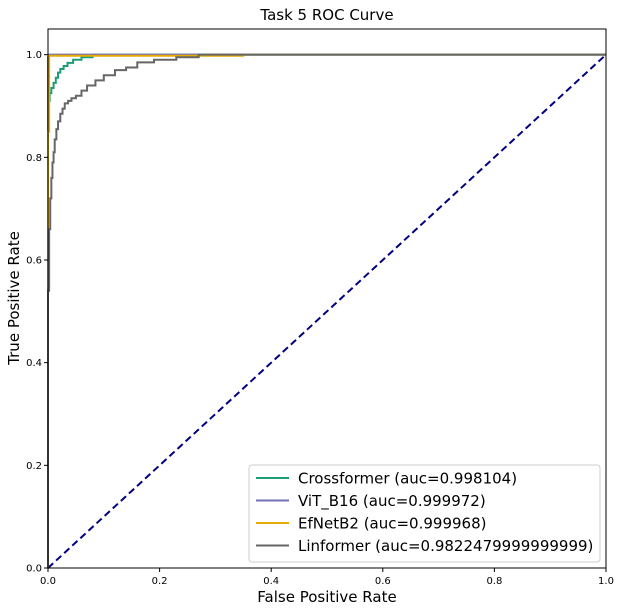  Describe the element at coordinates (383, 581) in the screenshot. I see `x-tick-label: 0.6` at that location.